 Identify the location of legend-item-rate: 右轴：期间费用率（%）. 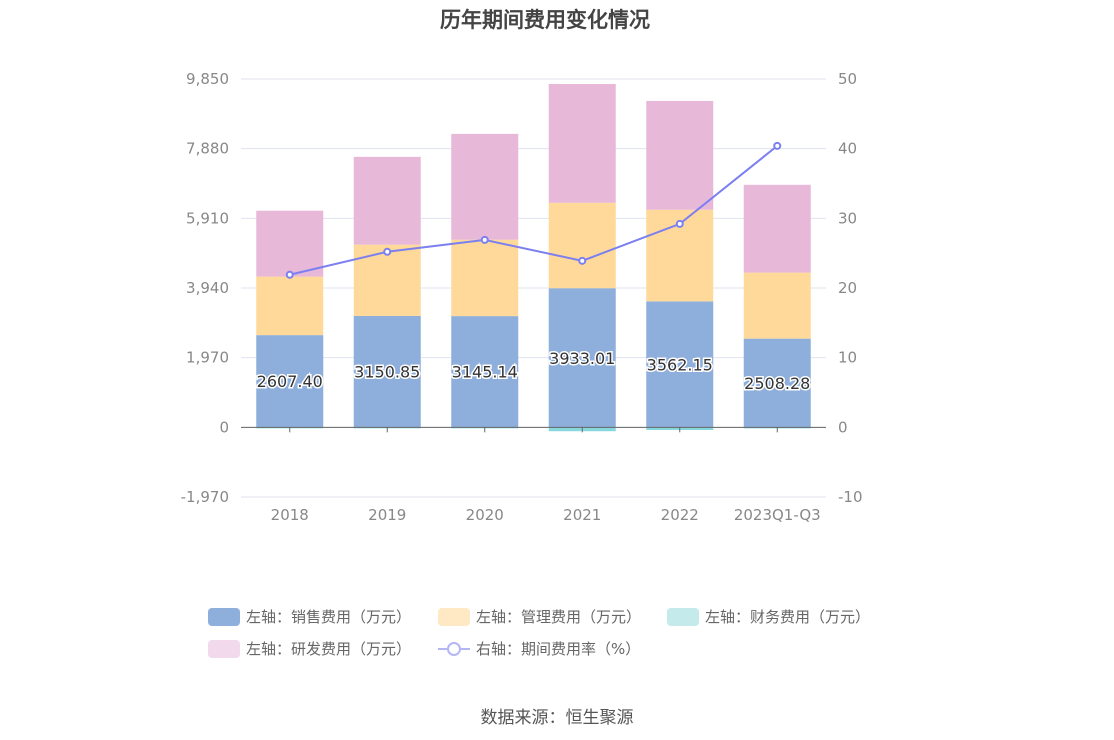
(539, 648).